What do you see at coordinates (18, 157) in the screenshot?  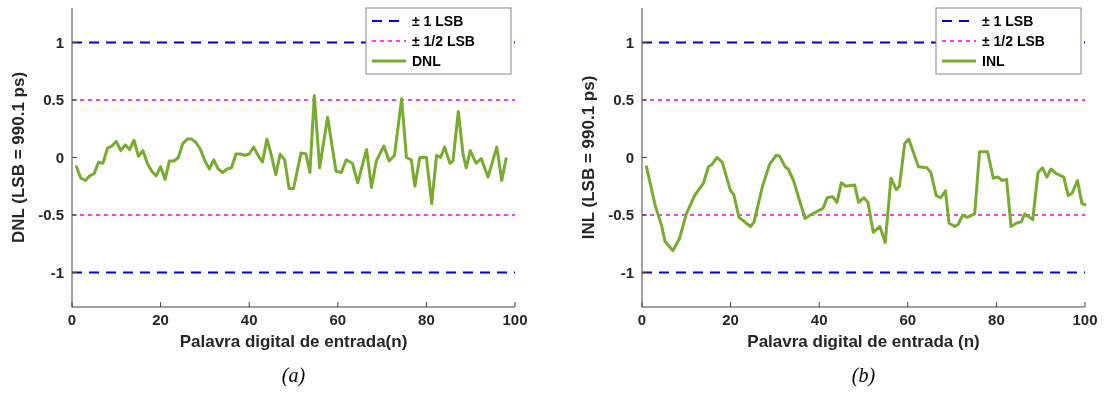 I see `y-axis-title: DNL (LSB = 990.1 ps)` at bounding box center [18, 157].